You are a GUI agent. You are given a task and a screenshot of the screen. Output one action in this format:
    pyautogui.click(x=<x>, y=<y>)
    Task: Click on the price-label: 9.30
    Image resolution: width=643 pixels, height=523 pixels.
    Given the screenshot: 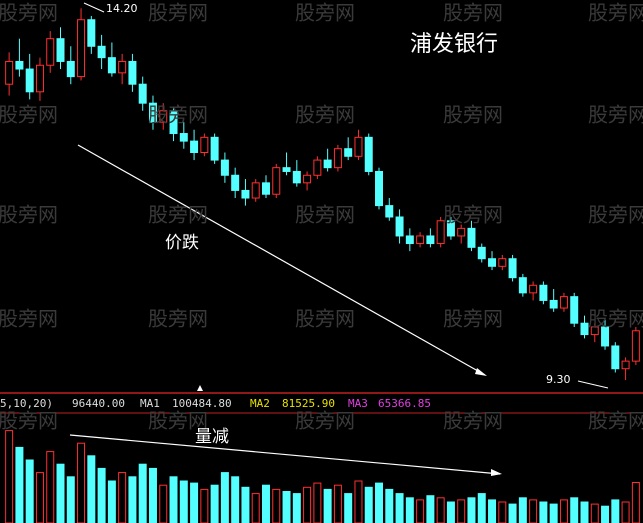 What is the action you would take?
    pyautogui.click(x=558, y=379)
    